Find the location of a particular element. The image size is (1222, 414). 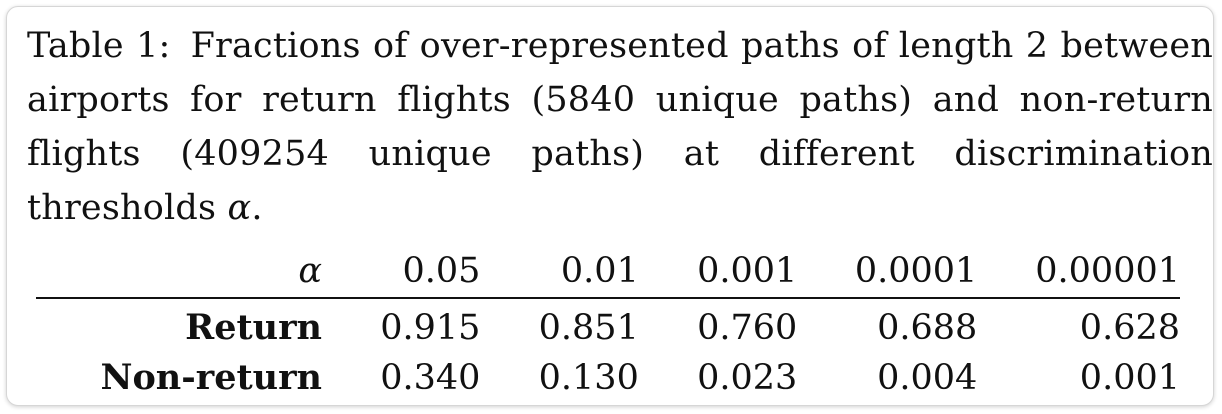

header-threshold-4: 0.0001 is located at coordinates (887, 272).